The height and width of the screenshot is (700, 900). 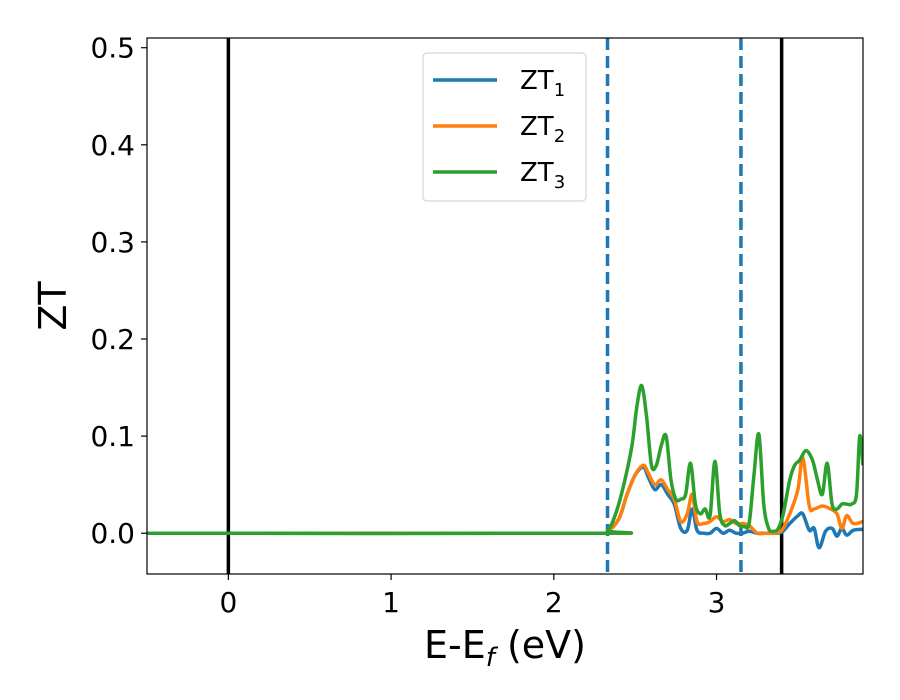 What do you see at coordinates (112, 145) in the screenshot?
I see `y-tick-label: 0.4` at bounding box center [112, 145].